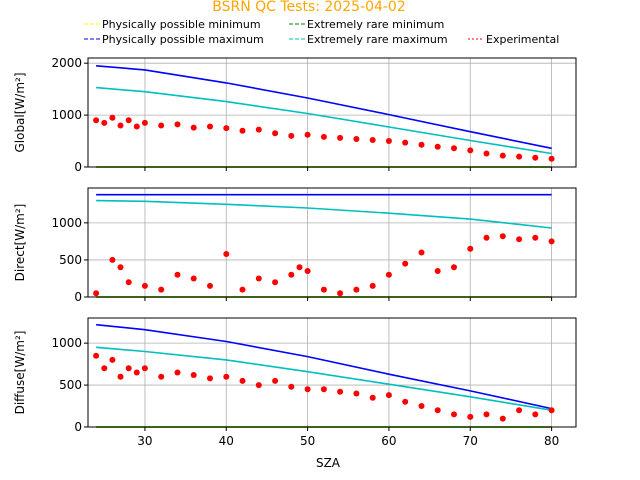 This screenshot has width=640, height=480. I want to click on y-axis-label: Diffuse[W/m²], so click(20, 373).